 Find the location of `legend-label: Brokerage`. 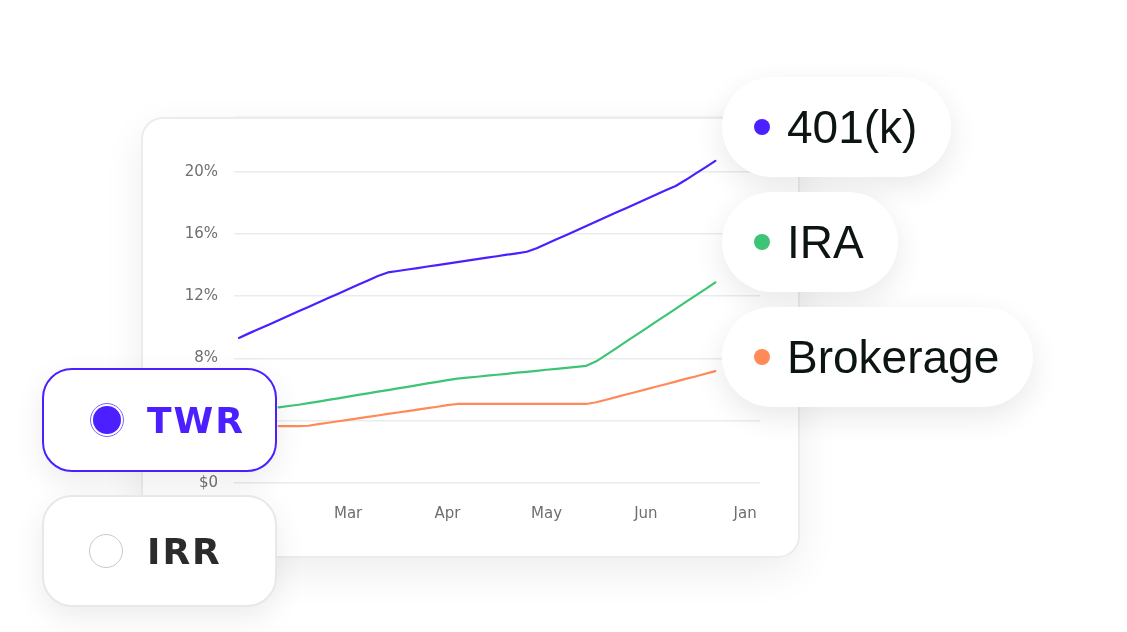

legend-label: Brokerage is located at coordinates (893, 357).